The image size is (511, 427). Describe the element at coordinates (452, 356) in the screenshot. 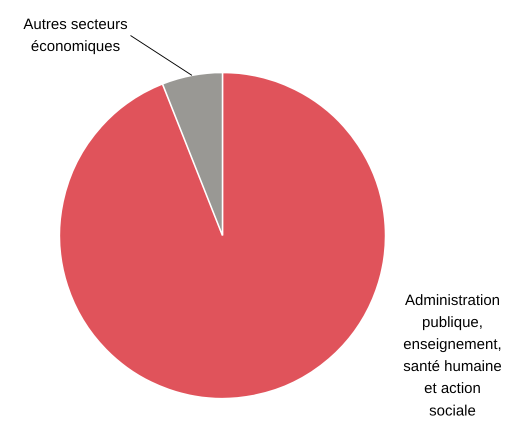

I see `slice-label: Administration publique, enseignement, santé humaine et action sociale` at that location.